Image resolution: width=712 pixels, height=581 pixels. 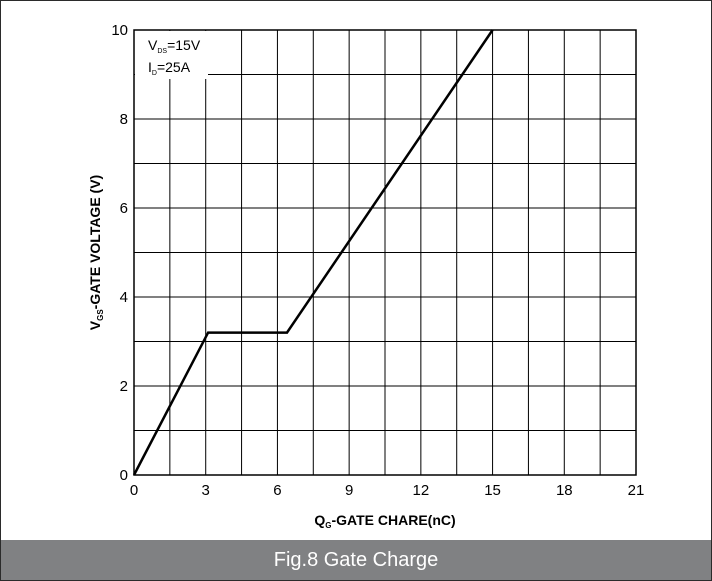 I want to click on x-tick-label: 18, so click(x=564, y=490).